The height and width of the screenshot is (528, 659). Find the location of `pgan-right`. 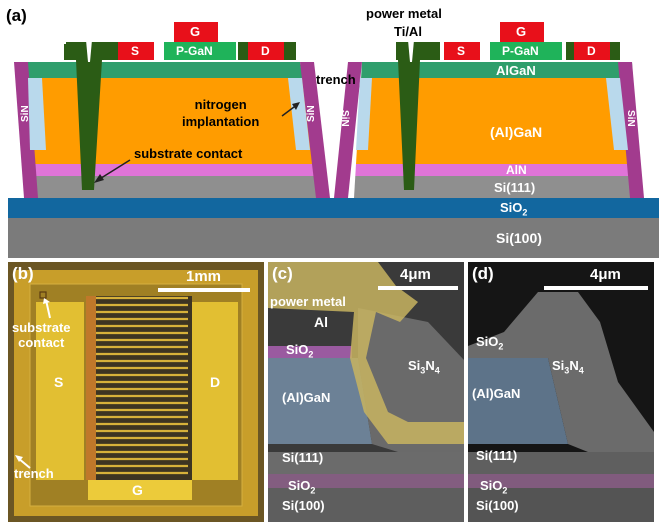

pgan-right is located at coordinates (526, 51).